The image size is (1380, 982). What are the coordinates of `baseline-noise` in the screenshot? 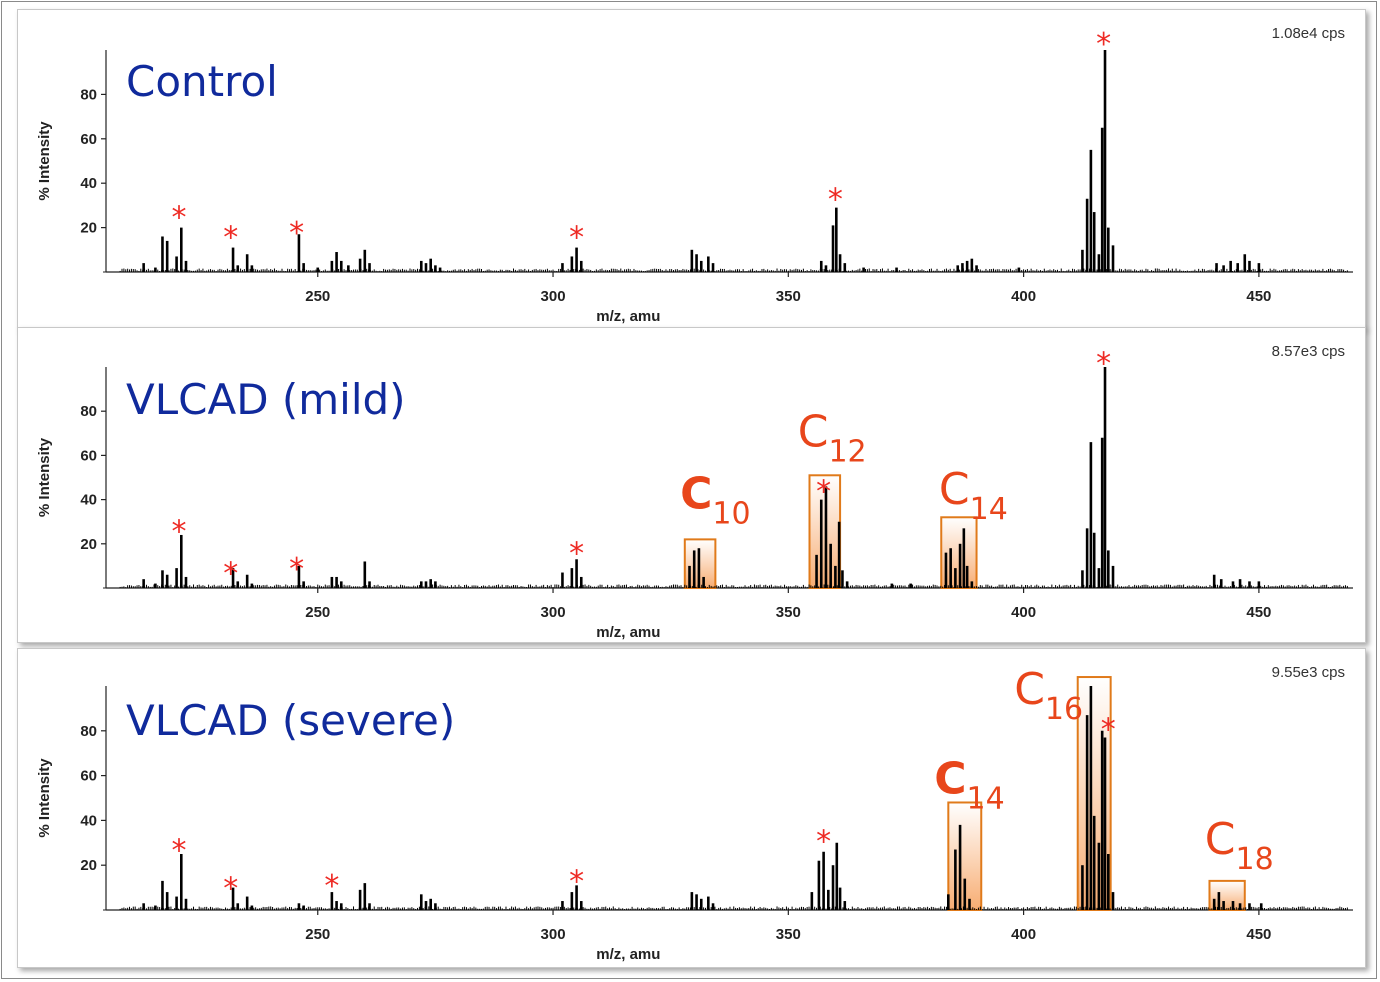 It's located at (733, 270).